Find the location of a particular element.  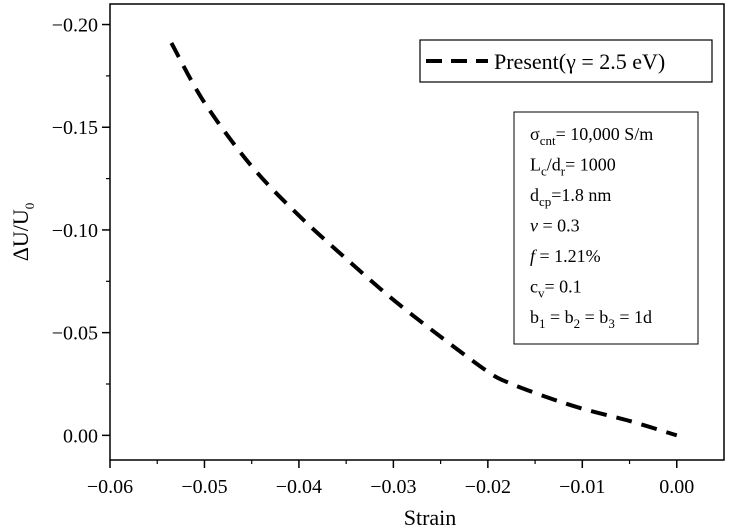

legend-label: Present(γ = 2.5 eV) is located at coordinates (579, 61).